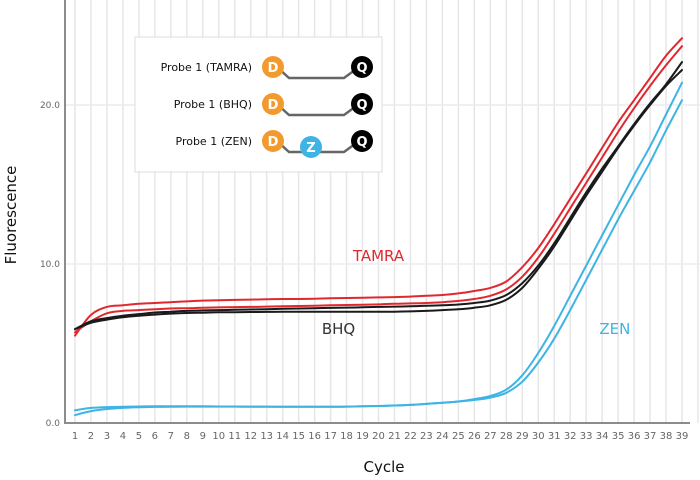 The height and width of the screenshot is (480, 700). What do you see at coordinates (53, 424) in the screenshot?
I see `y-tick-label: 0.0` at bounding box center [53, 424].